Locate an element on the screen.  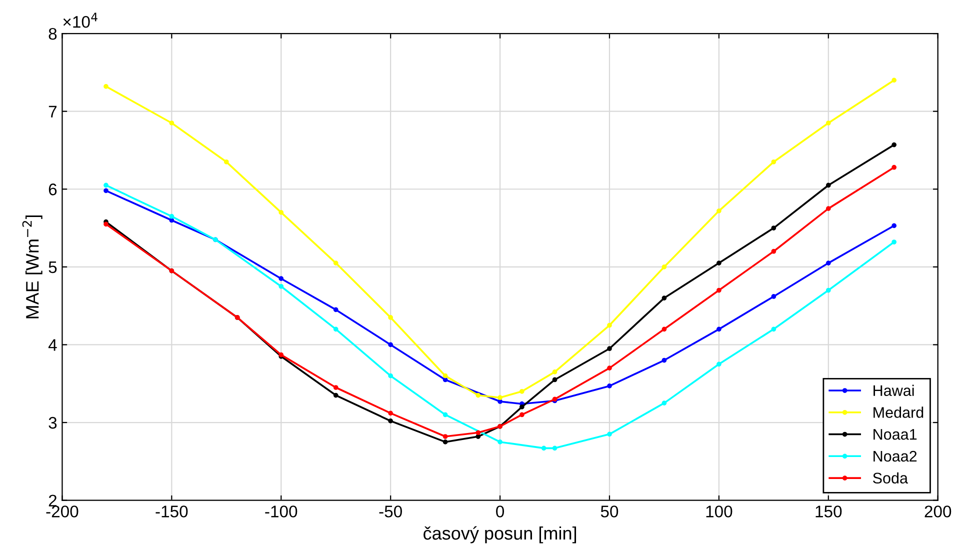
x-axis-title: časový posun [min] is located at coordinates (500, 535).